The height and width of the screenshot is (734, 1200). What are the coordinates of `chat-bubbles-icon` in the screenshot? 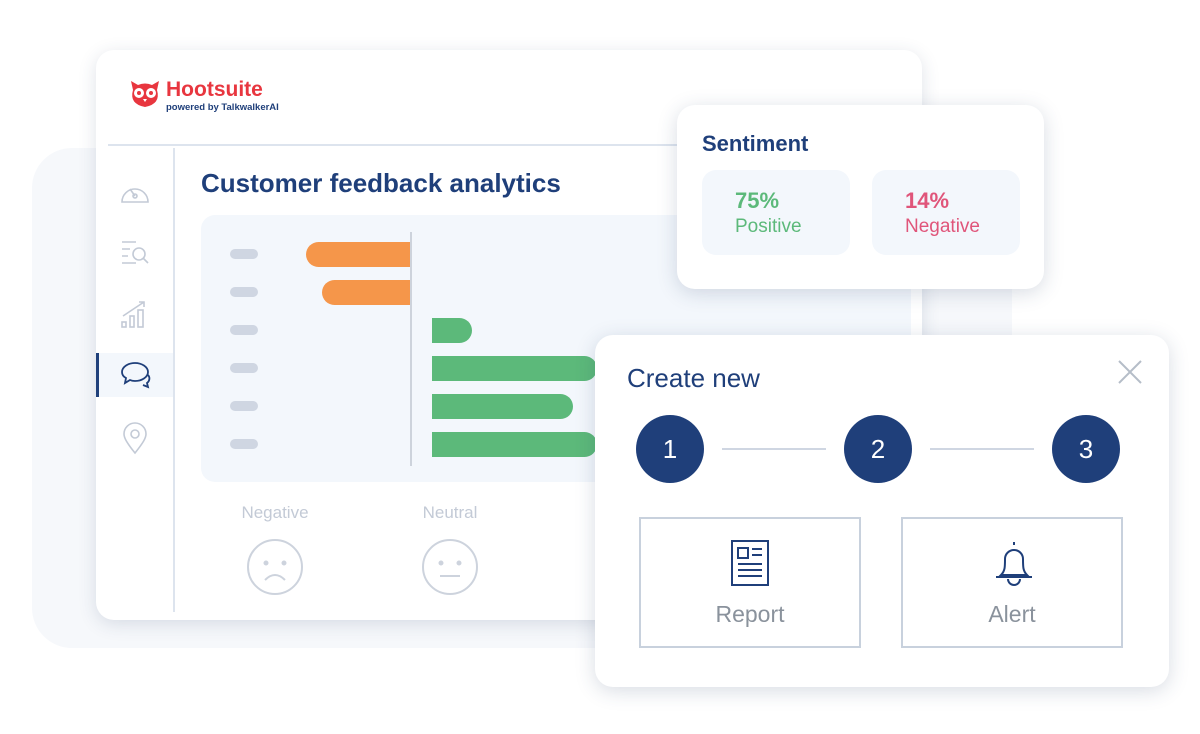 It's located at (135, 375).